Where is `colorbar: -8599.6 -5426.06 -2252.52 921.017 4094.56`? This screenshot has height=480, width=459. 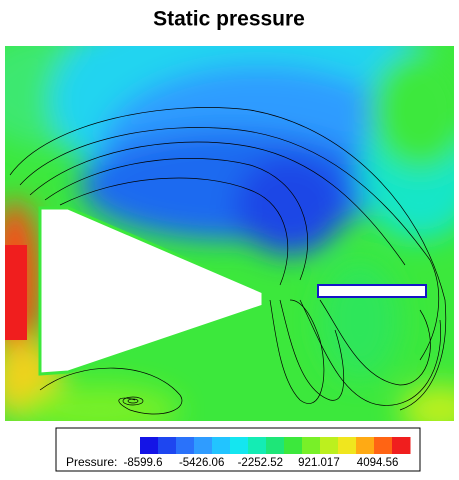 colorbar: -8599.6 -5426.06 -2252.52 921.017 4094.56 is located at coordinates (267, 453).